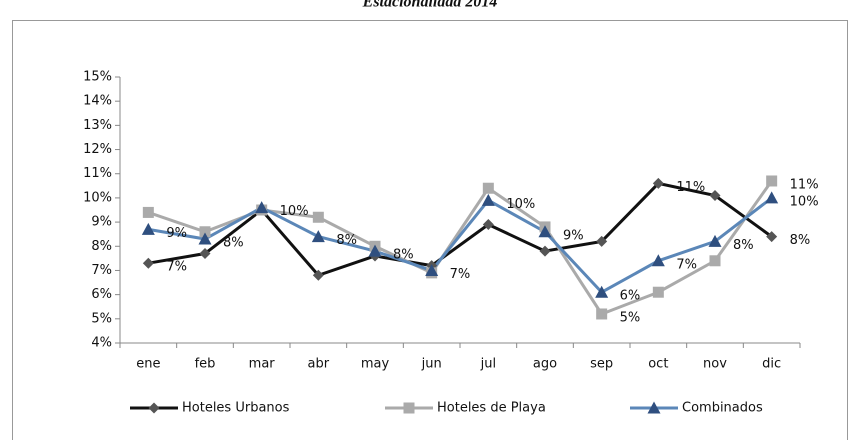 The image size is (857, 440). Describe the element at coordinates (375, 364) in the screenshot. I see `x-tick-label: may` at that location.